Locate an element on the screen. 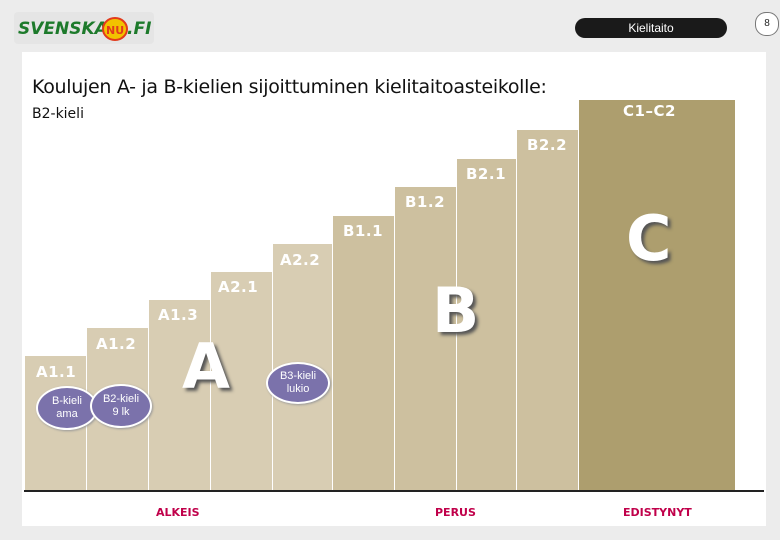 The width and height of the screenshot is (780, 540). svg-text: NU is located at coordinates (115, 30).